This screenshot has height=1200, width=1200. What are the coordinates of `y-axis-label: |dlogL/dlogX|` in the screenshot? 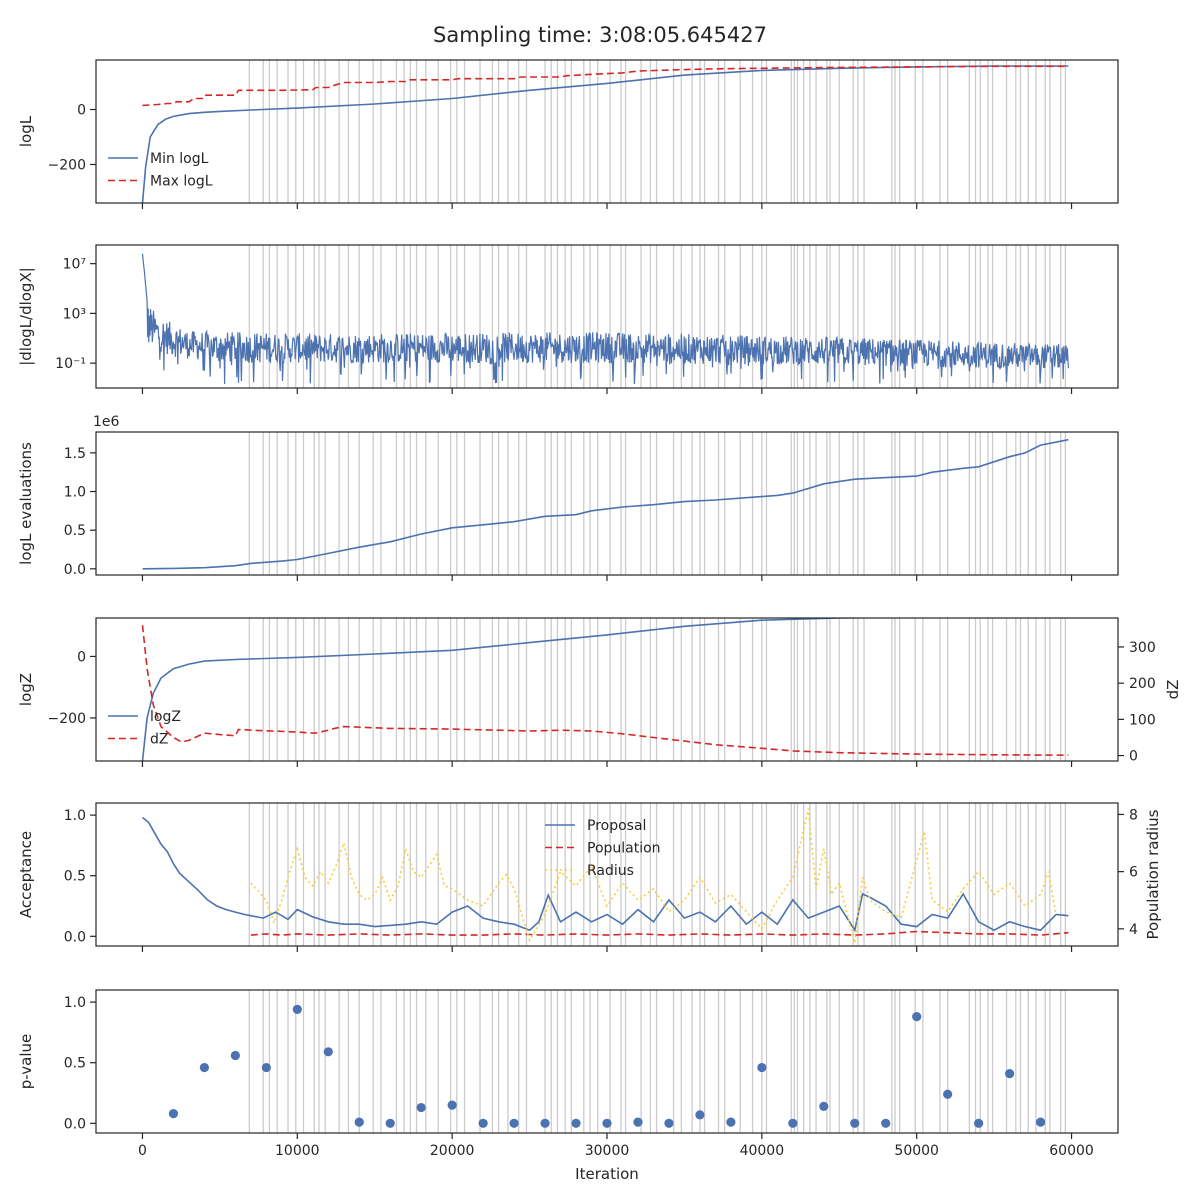 It's located at (26, 316).